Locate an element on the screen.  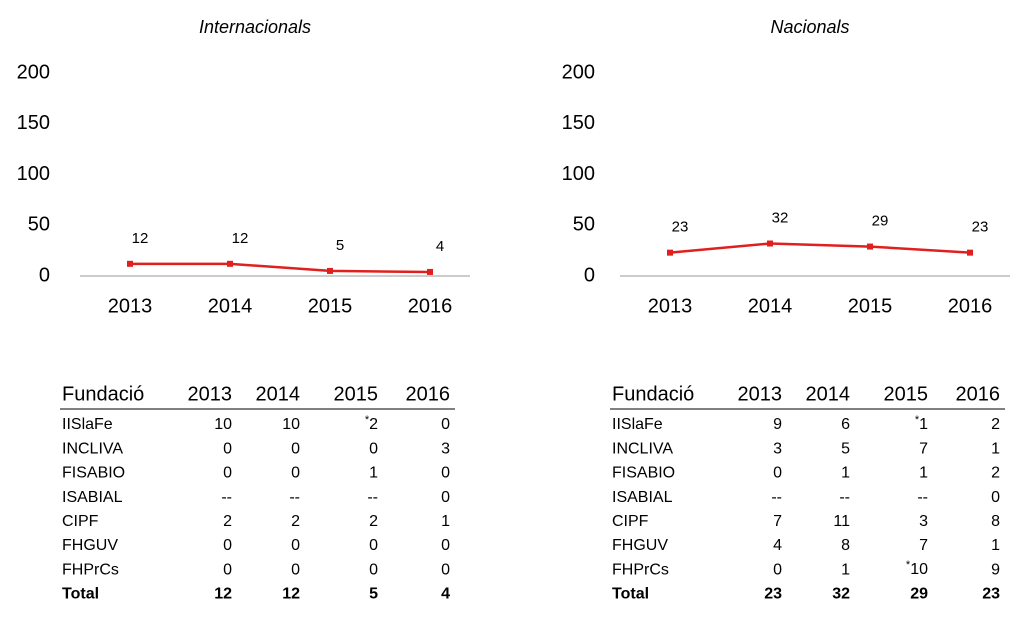
table-cell: 29 is located at coordinates (919, 594).